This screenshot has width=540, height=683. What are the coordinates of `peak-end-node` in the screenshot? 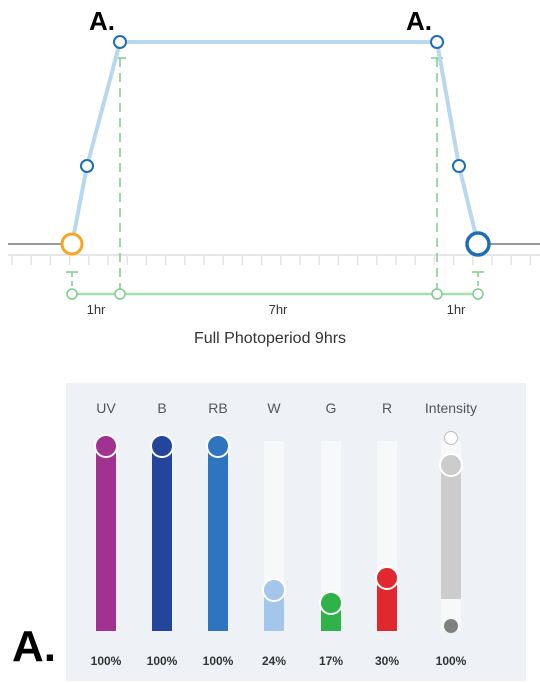 It's located at (437, 42).